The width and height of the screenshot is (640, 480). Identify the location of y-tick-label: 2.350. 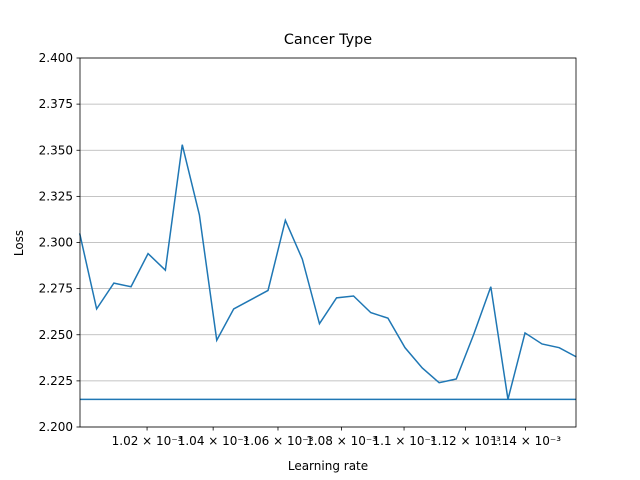
(56, 150).